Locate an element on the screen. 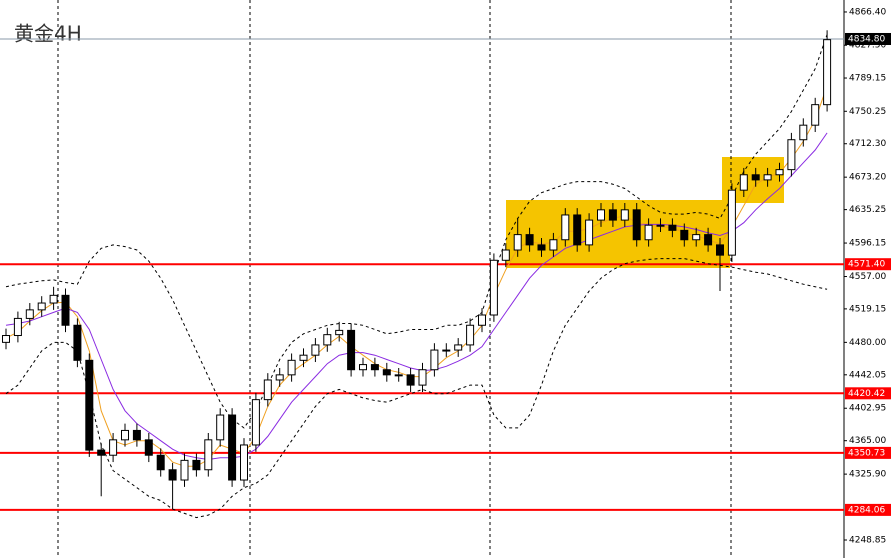 Image resolution: width=892 pixels, height=558 pixels. y-tick-label: 4712.30 is located at coordinates (867, 144).